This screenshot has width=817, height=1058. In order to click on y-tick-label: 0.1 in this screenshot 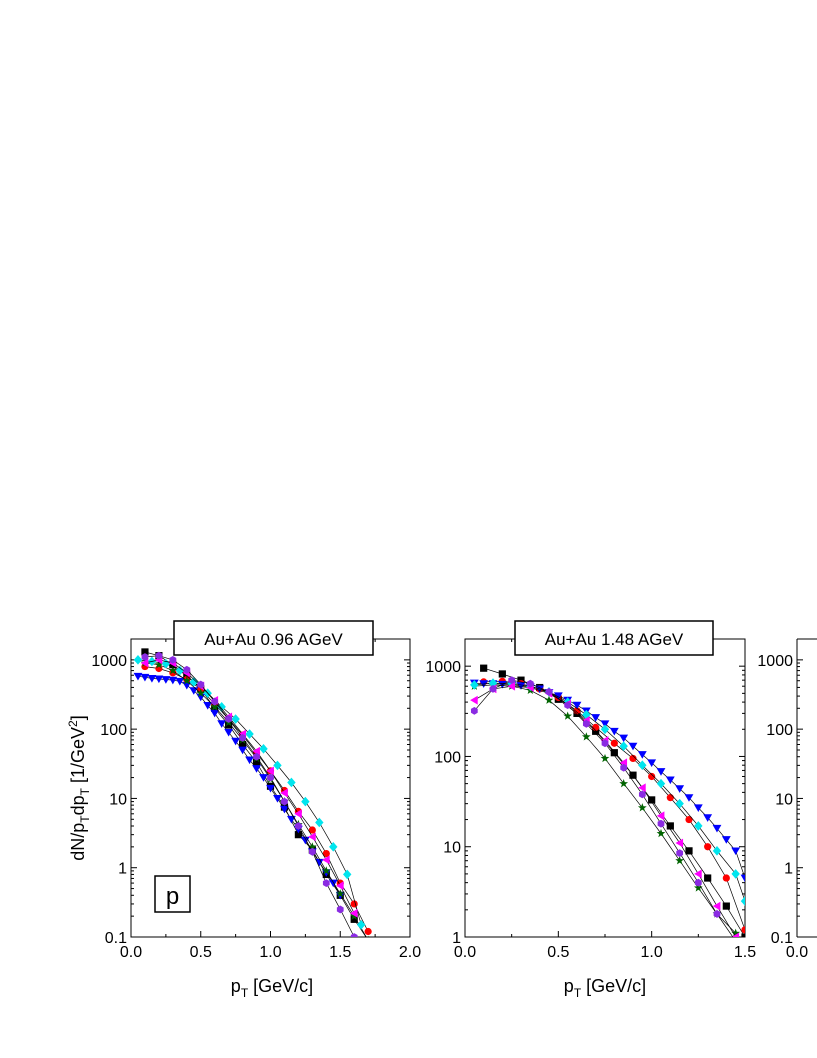, I will do `click(782, 938)`.